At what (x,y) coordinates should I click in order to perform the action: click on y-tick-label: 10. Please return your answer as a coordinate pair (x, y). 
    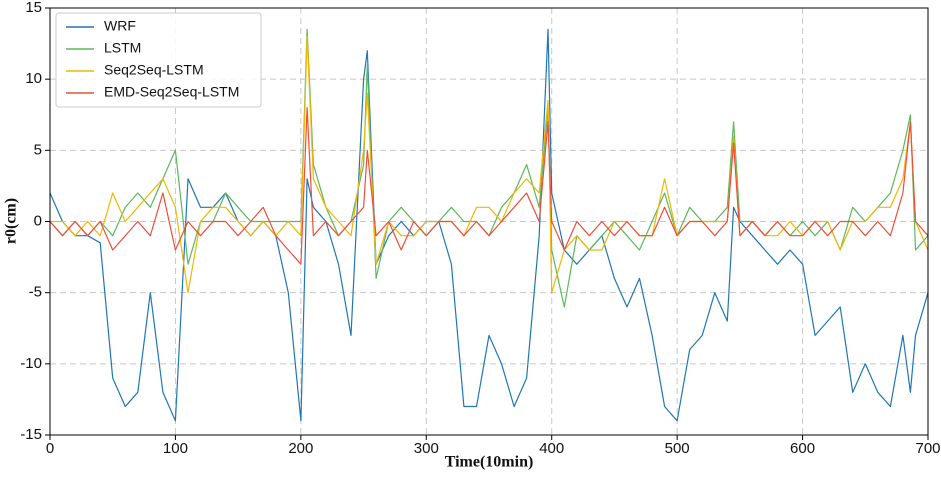
    Looking at the image, I should click on (33, 78).